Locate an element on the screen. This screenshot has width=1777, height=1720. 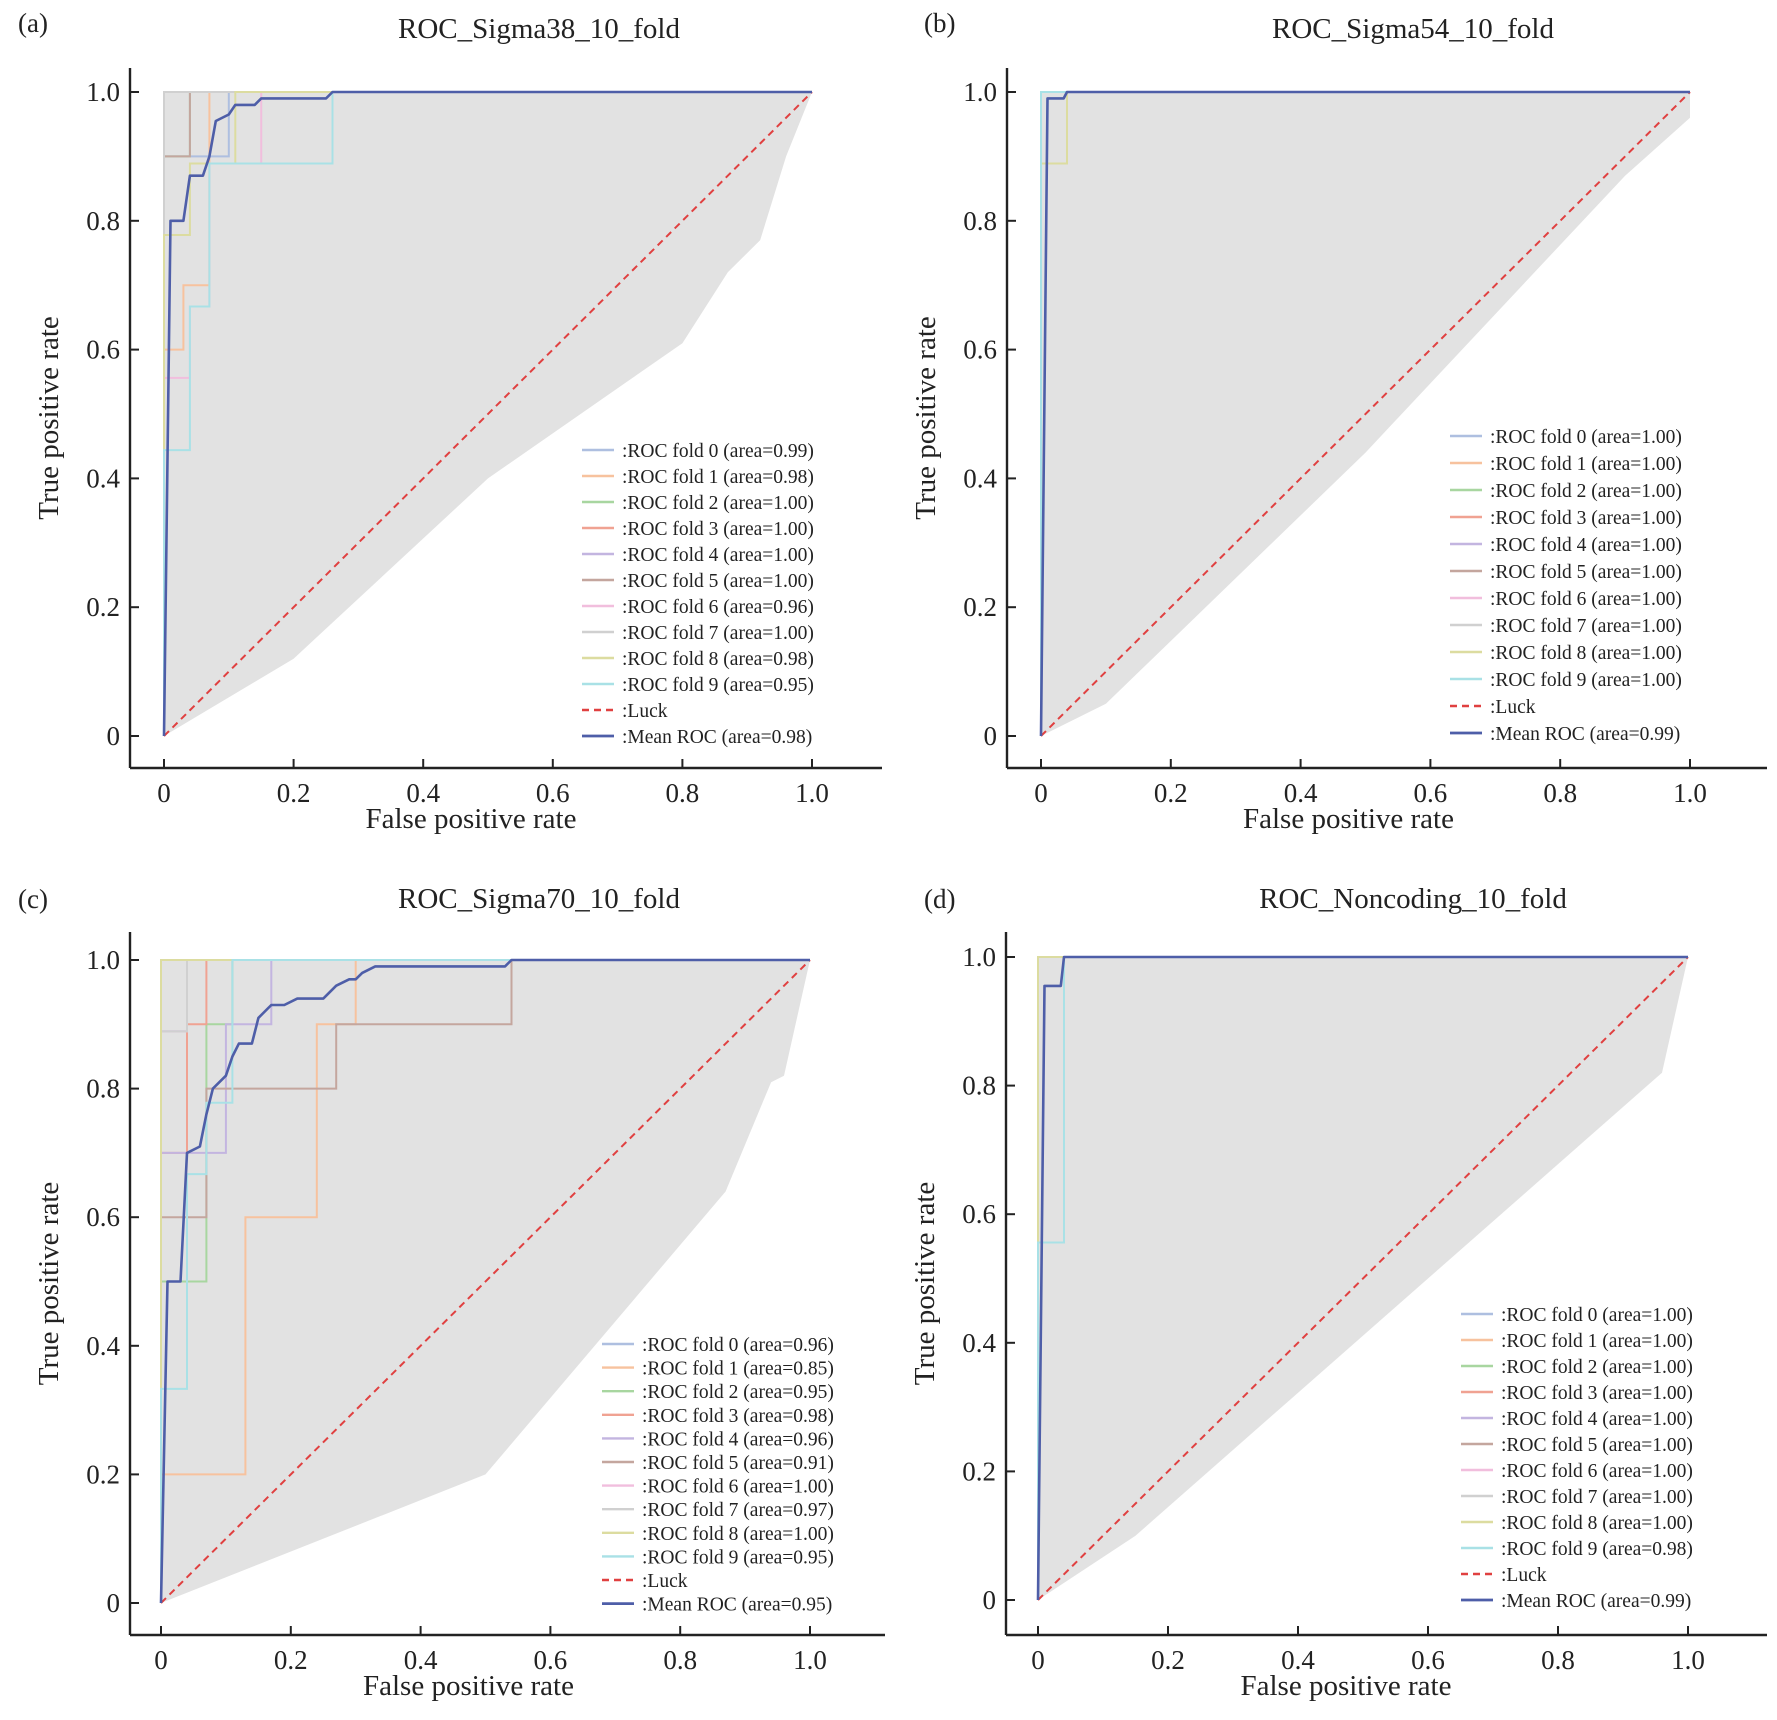
legend-label: :Mean ROC (area=0.95) is located at coordinates (737, 1605).